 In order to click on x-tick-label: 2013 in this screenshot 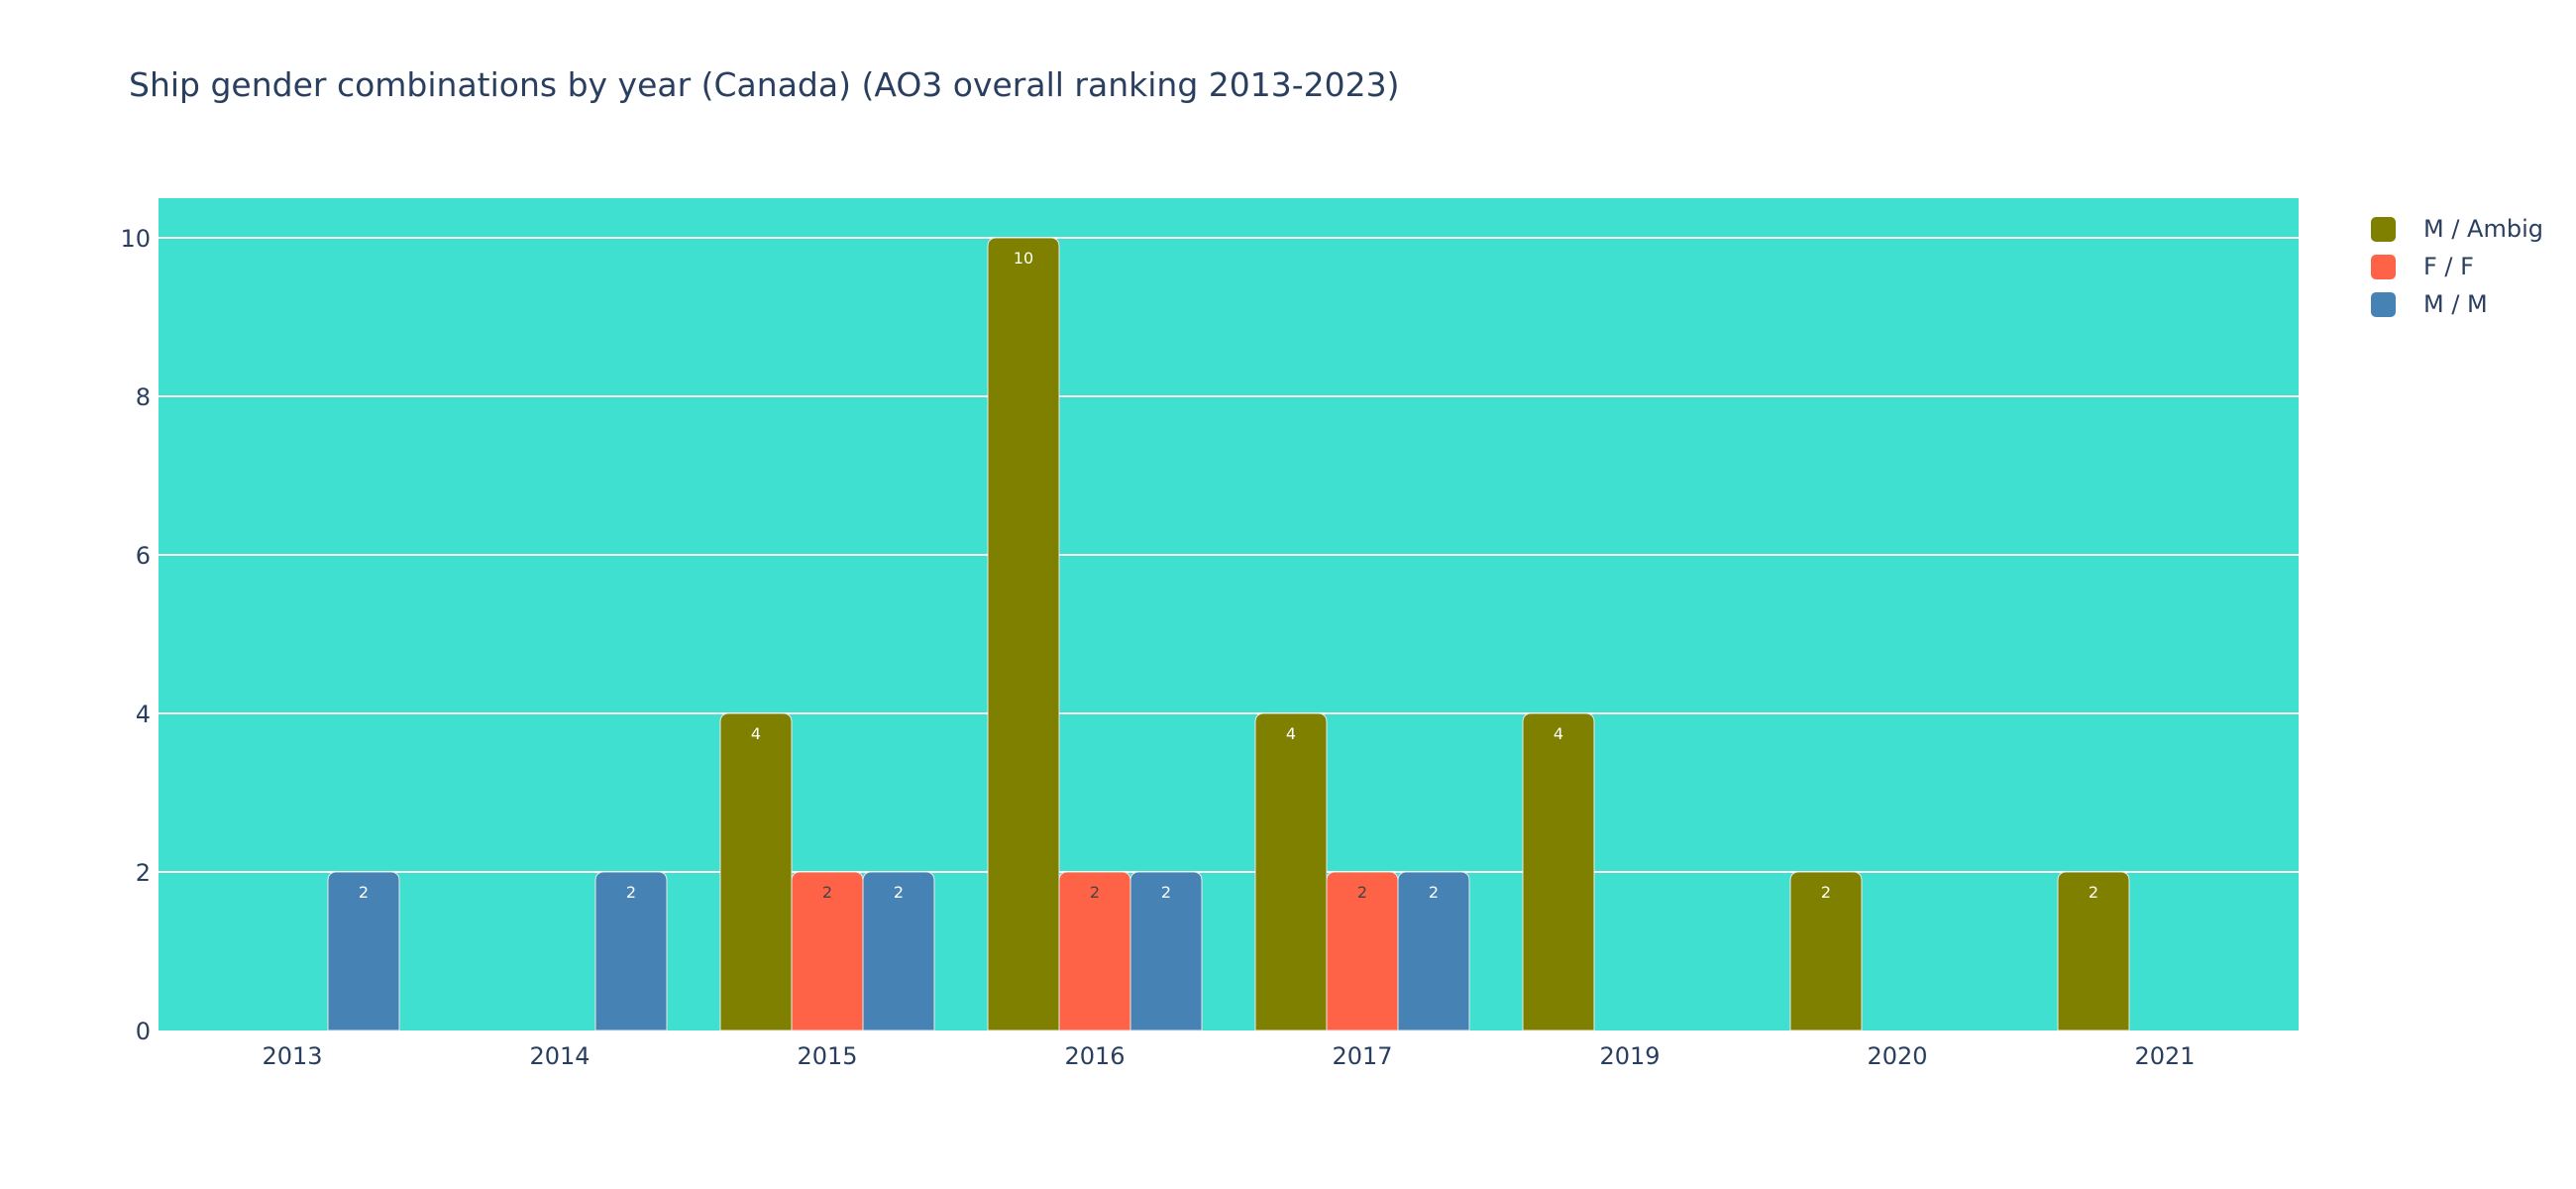, I will do `click(292, 1056)`.